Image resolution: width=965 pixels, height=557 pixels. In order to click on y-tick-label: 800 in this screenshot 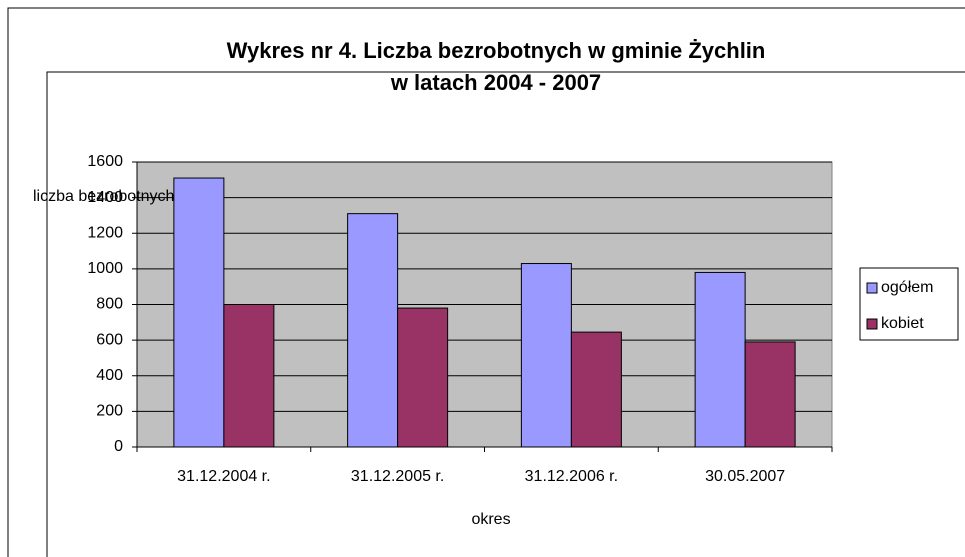, I will do `click(109, 304)`.